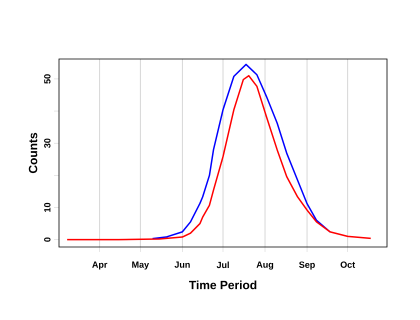 Image resolution: width=420 pixels, height=320 pixels. What do you see at coordinates (47, 239) in the screenshot?
I see `y-tick-label: 0` at bounding box center [47, 239].